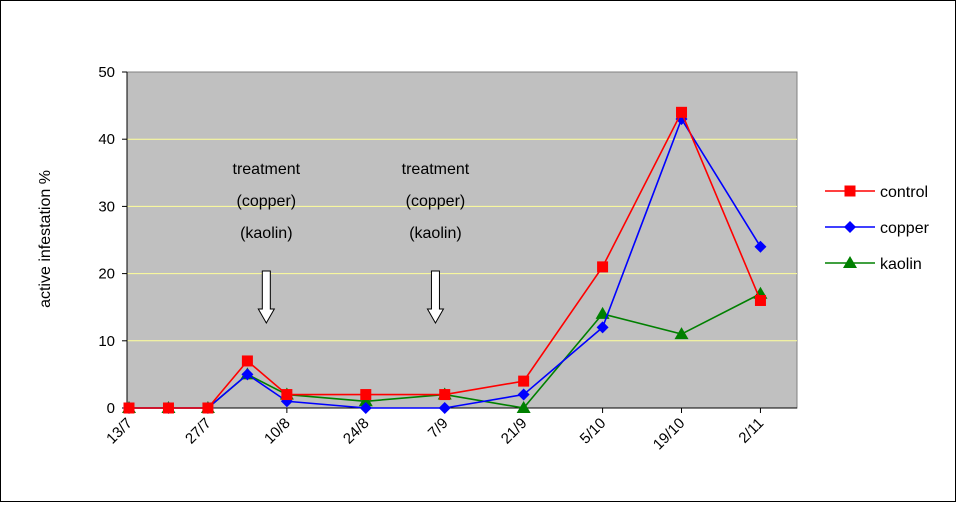 This screenshot has height=506, width=956. Describe the element at coordinates (106, 72) in the screenshot. I see `y-tick-label-50: 50` at that location.